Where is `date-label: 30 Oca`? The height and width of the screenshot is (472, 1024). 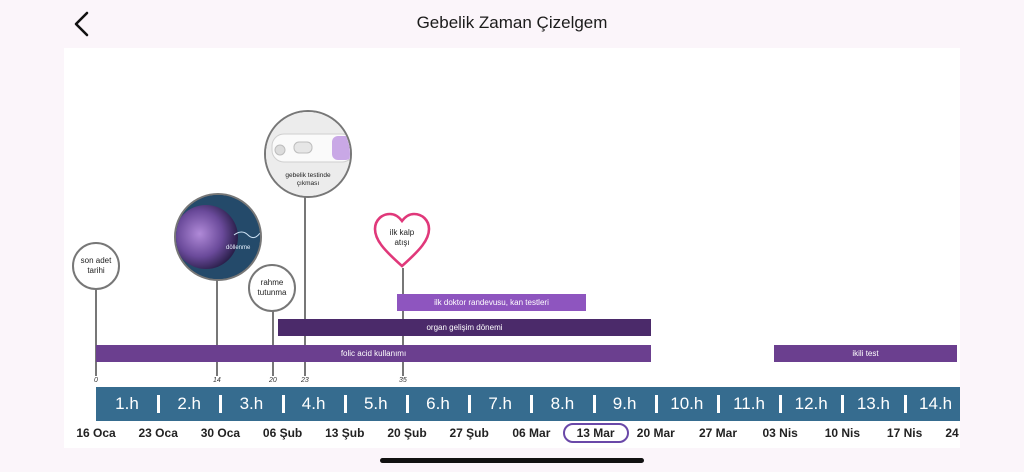
date-label: 30 Oca is located at coordinates (220, 433).